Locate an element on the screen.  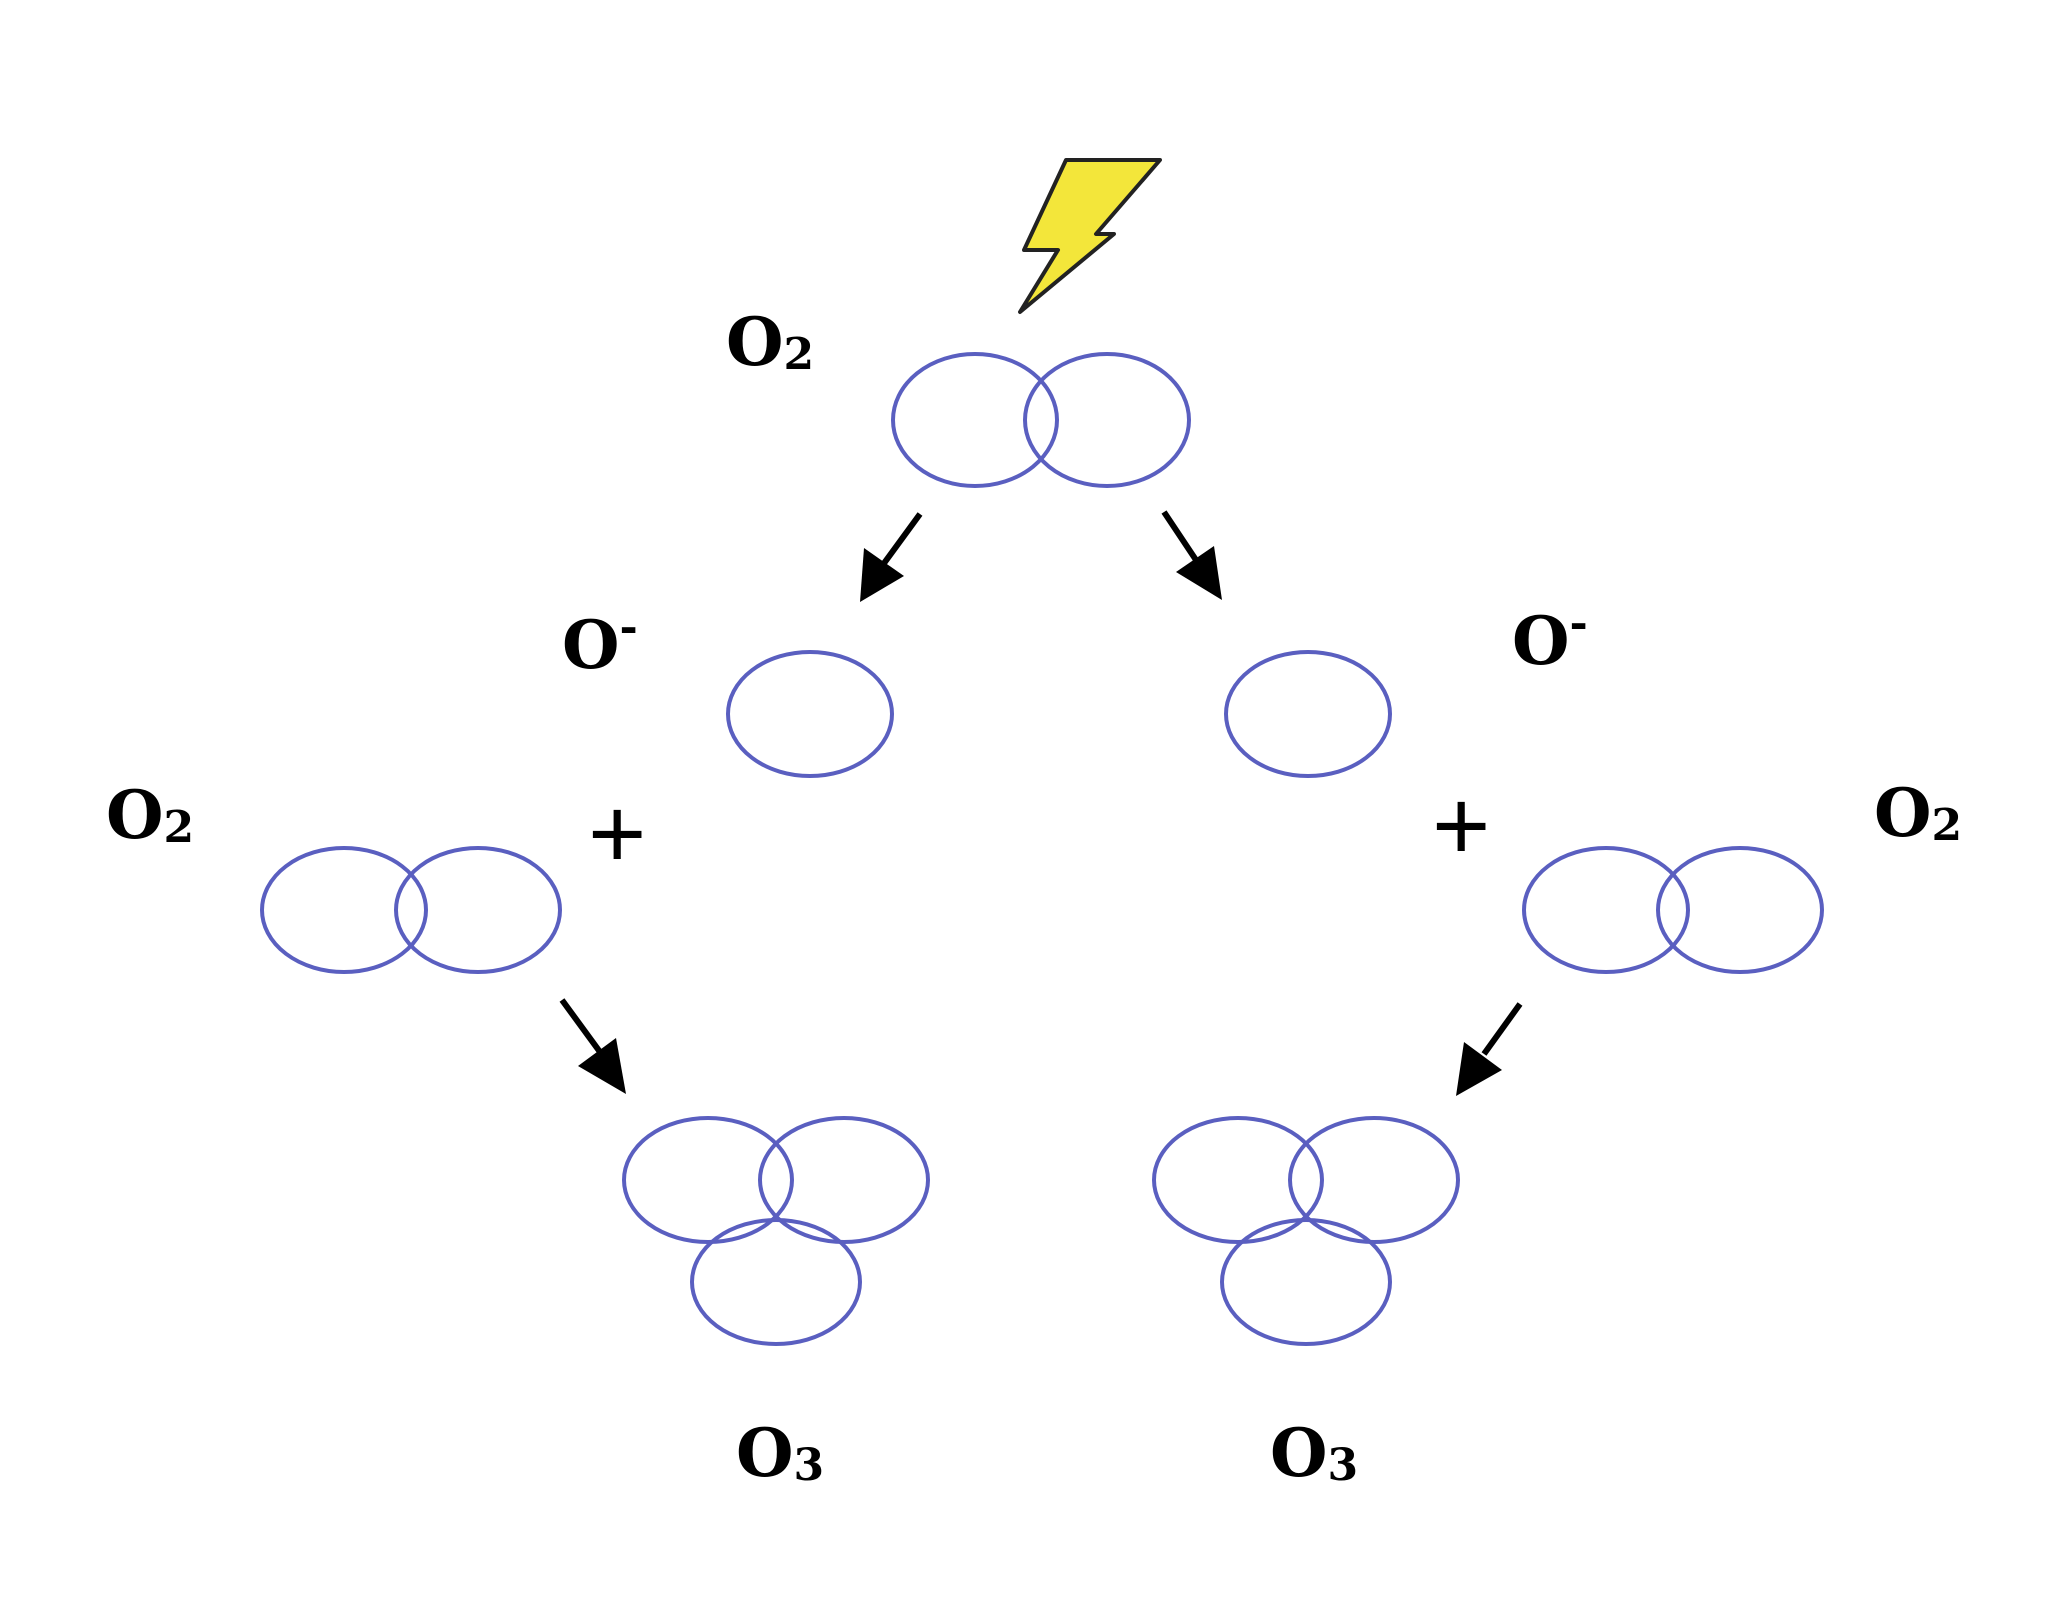
lightning-bolt-icon is located at coordinates (1090, 236).